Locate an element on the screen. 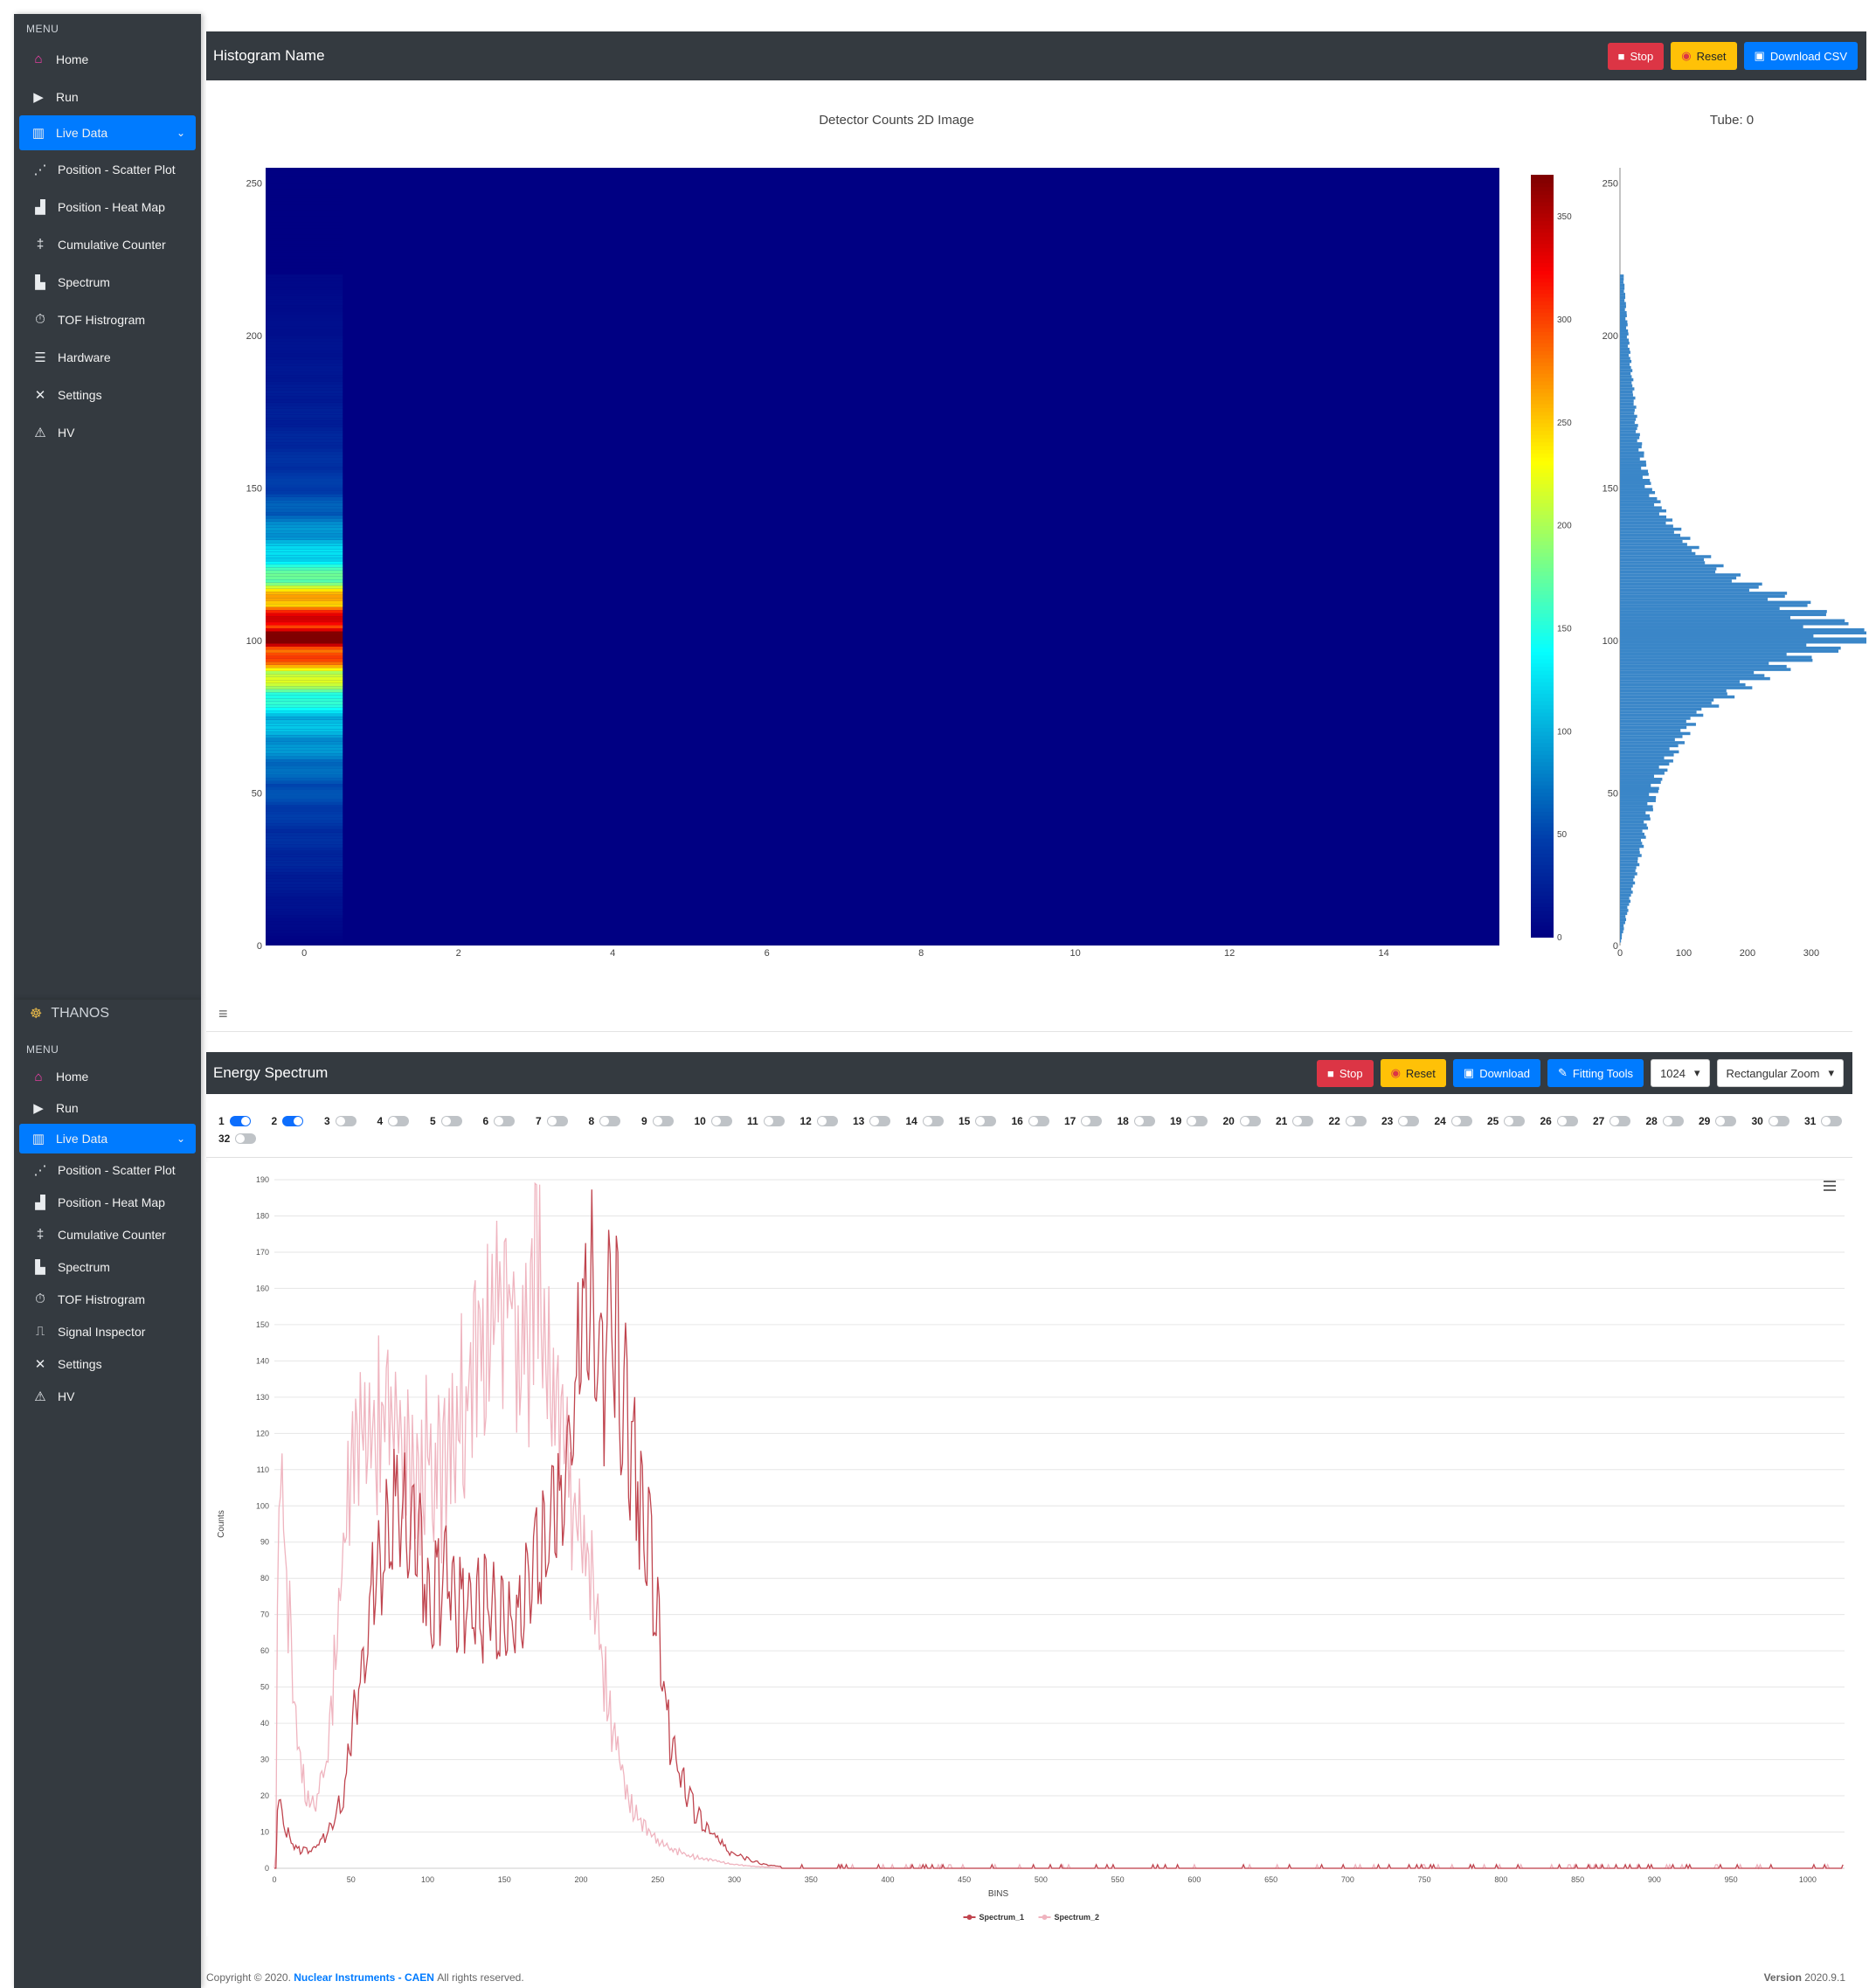  channel-toggle-5: 5 is located at coordinates (446, 1121).